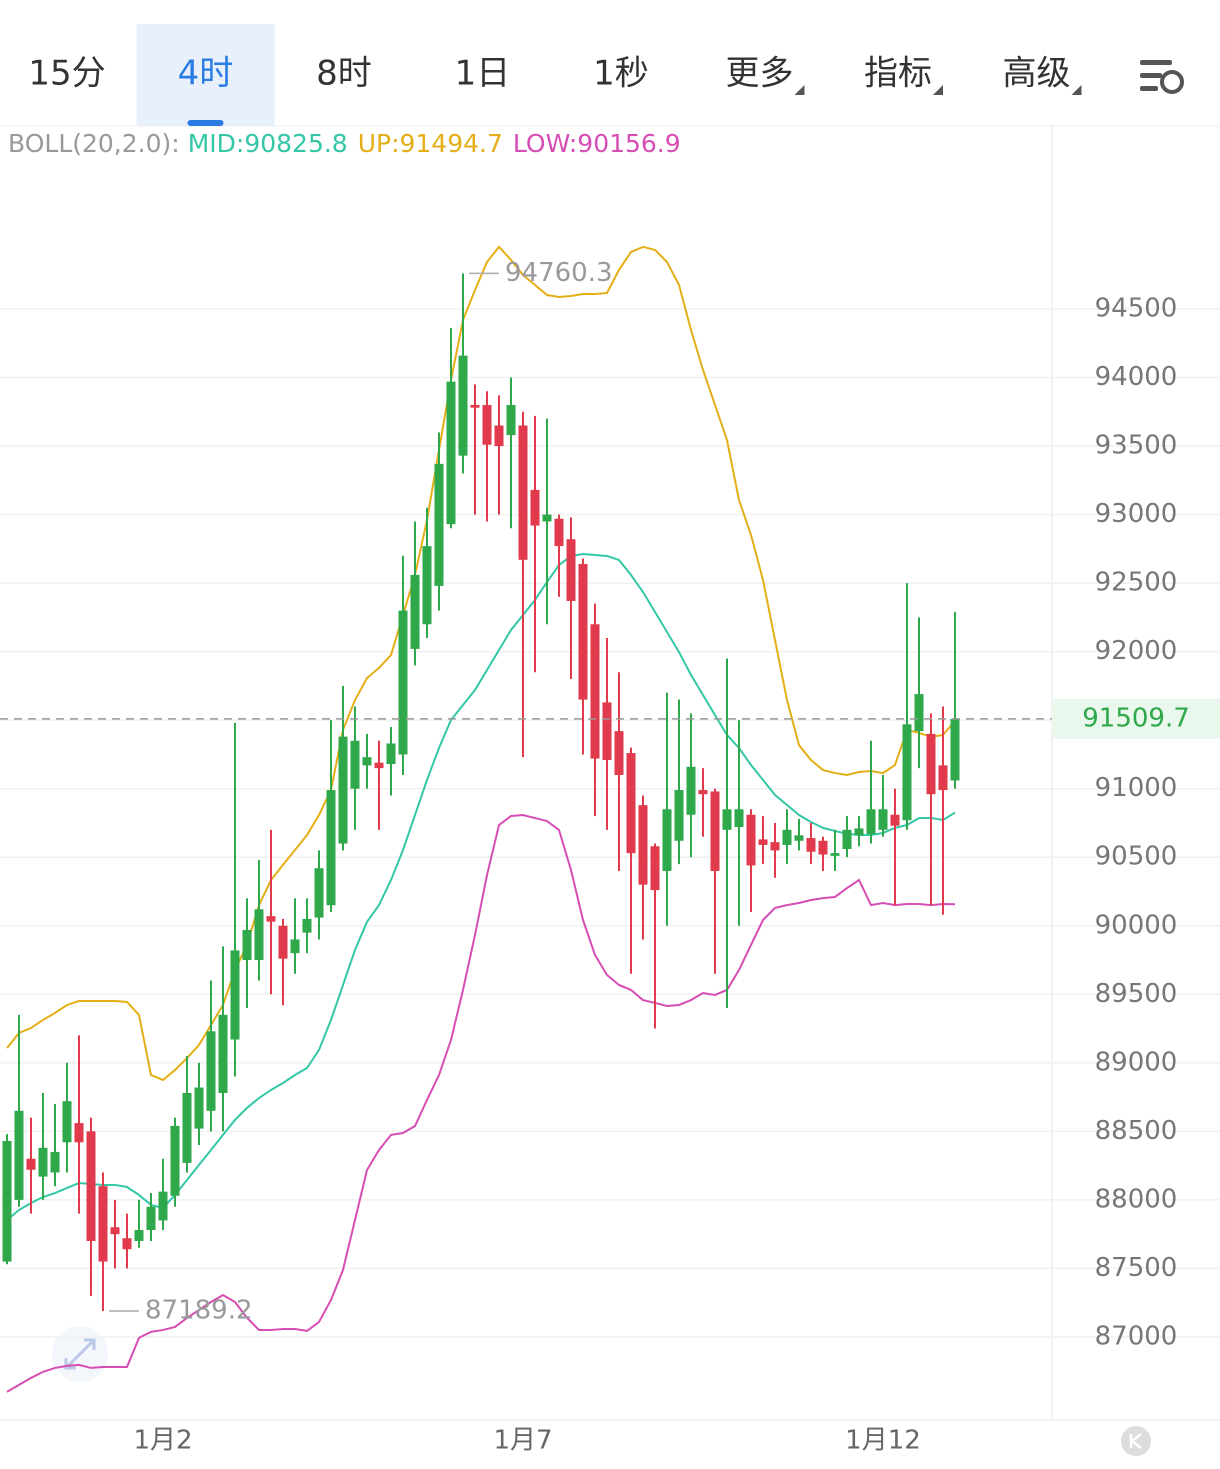 The height and width of the screenshot is (1469, 1220). I want to click on tab-label: 8时, so click(344, 74).